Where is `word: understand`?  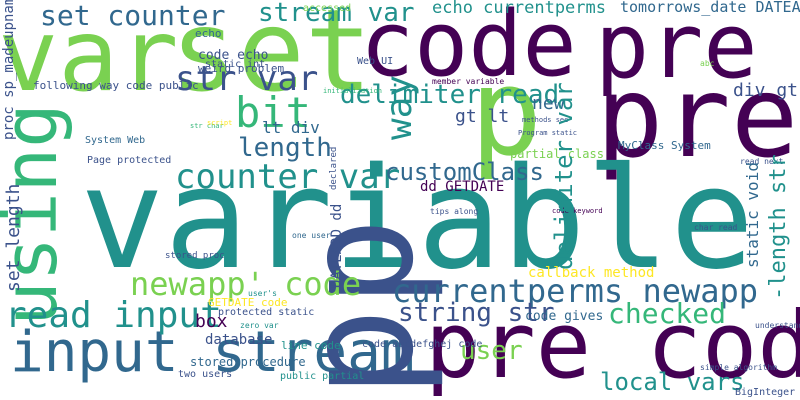 word: understand is located at coordinates (777, 325).